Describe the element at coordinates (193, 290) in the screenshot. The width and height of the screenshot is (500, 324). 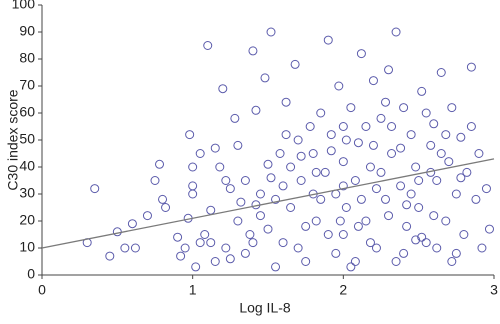
I see `x-tick-label: 1` at that location.